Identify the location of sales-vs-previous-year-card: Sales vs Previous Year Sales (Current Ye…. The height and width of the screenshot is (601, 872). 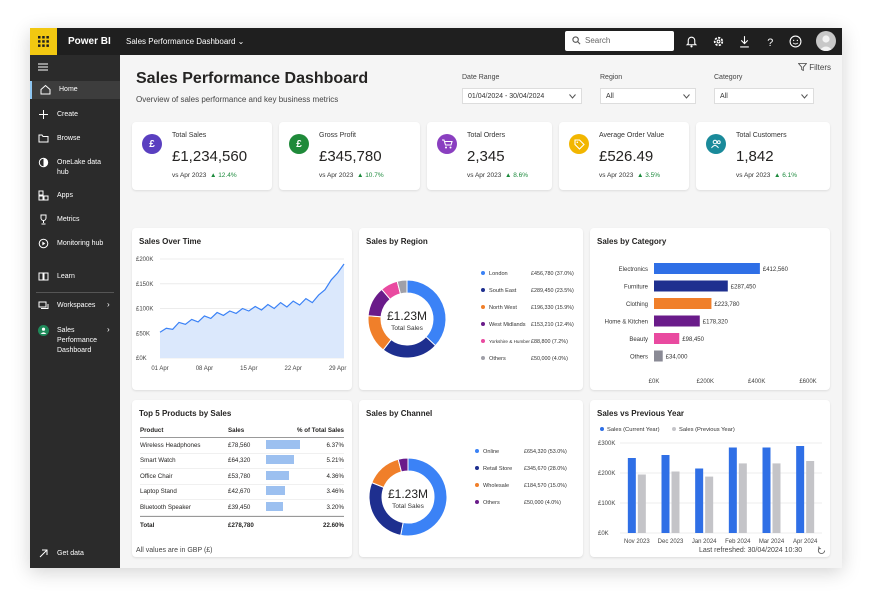
(710, 478).